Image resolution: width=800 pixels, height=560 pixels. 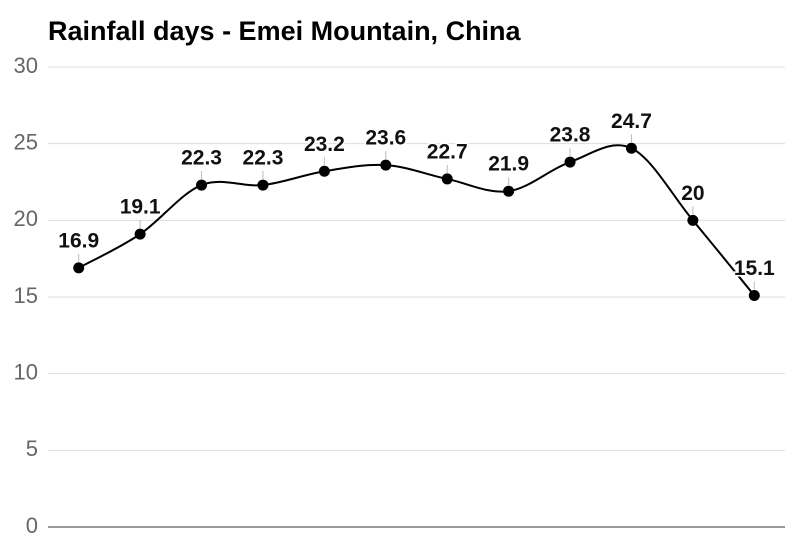 I want to click on value-label: 23.6, so click(x=385, y=138).